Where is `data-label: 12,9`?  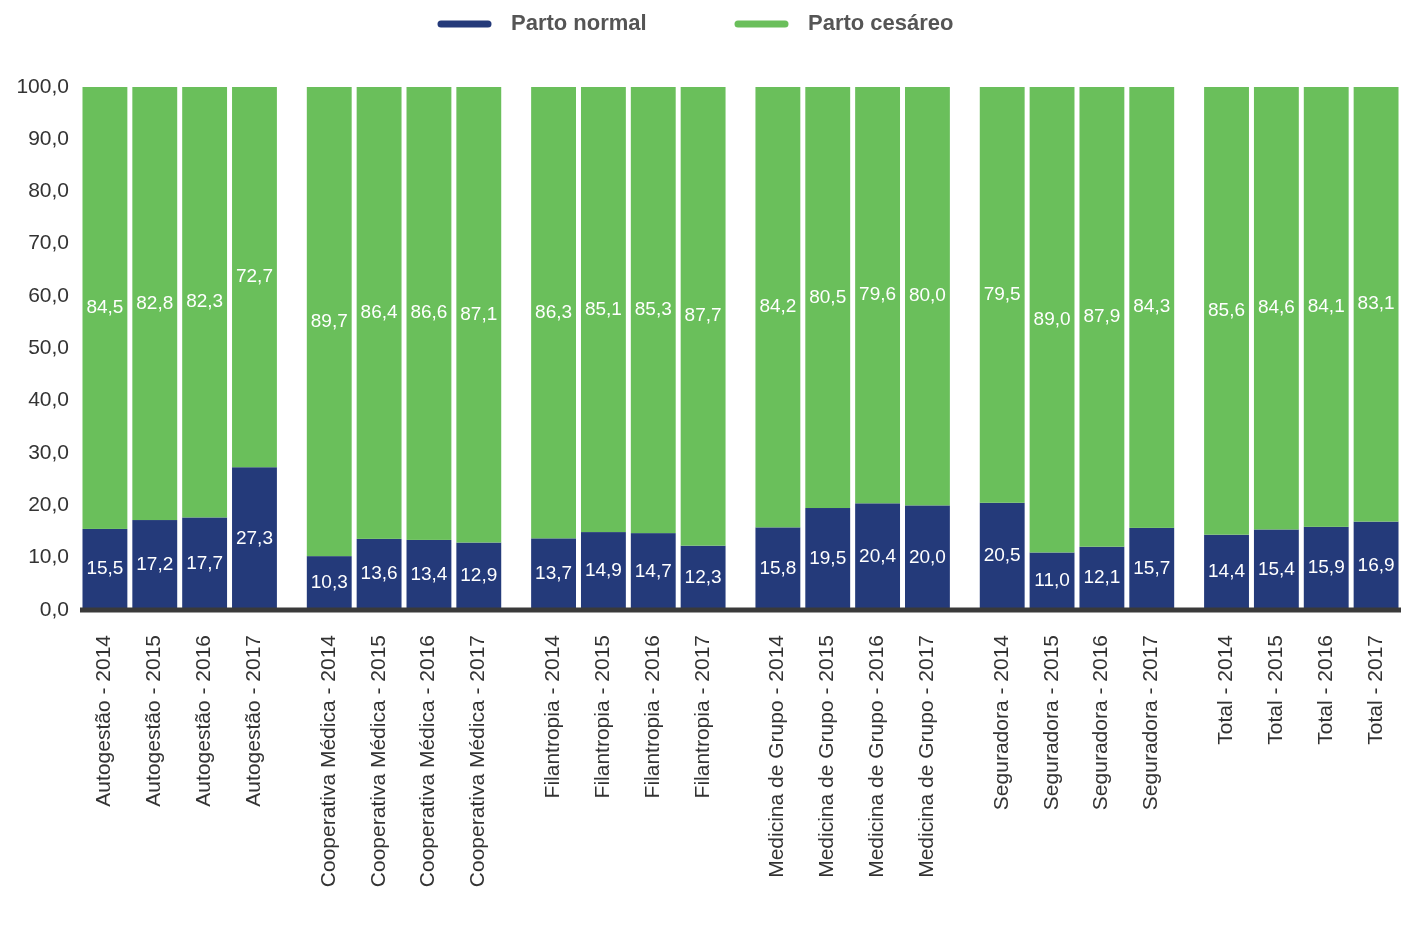
data-label: 12,9 is located at coordinates (479, 575).